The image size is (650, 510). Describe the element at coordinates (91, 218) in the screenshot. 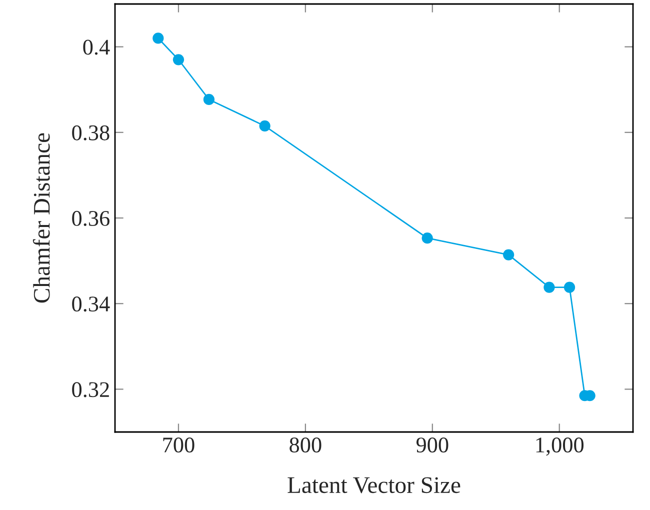

I see `y-tick-label: 0.36` at that location.